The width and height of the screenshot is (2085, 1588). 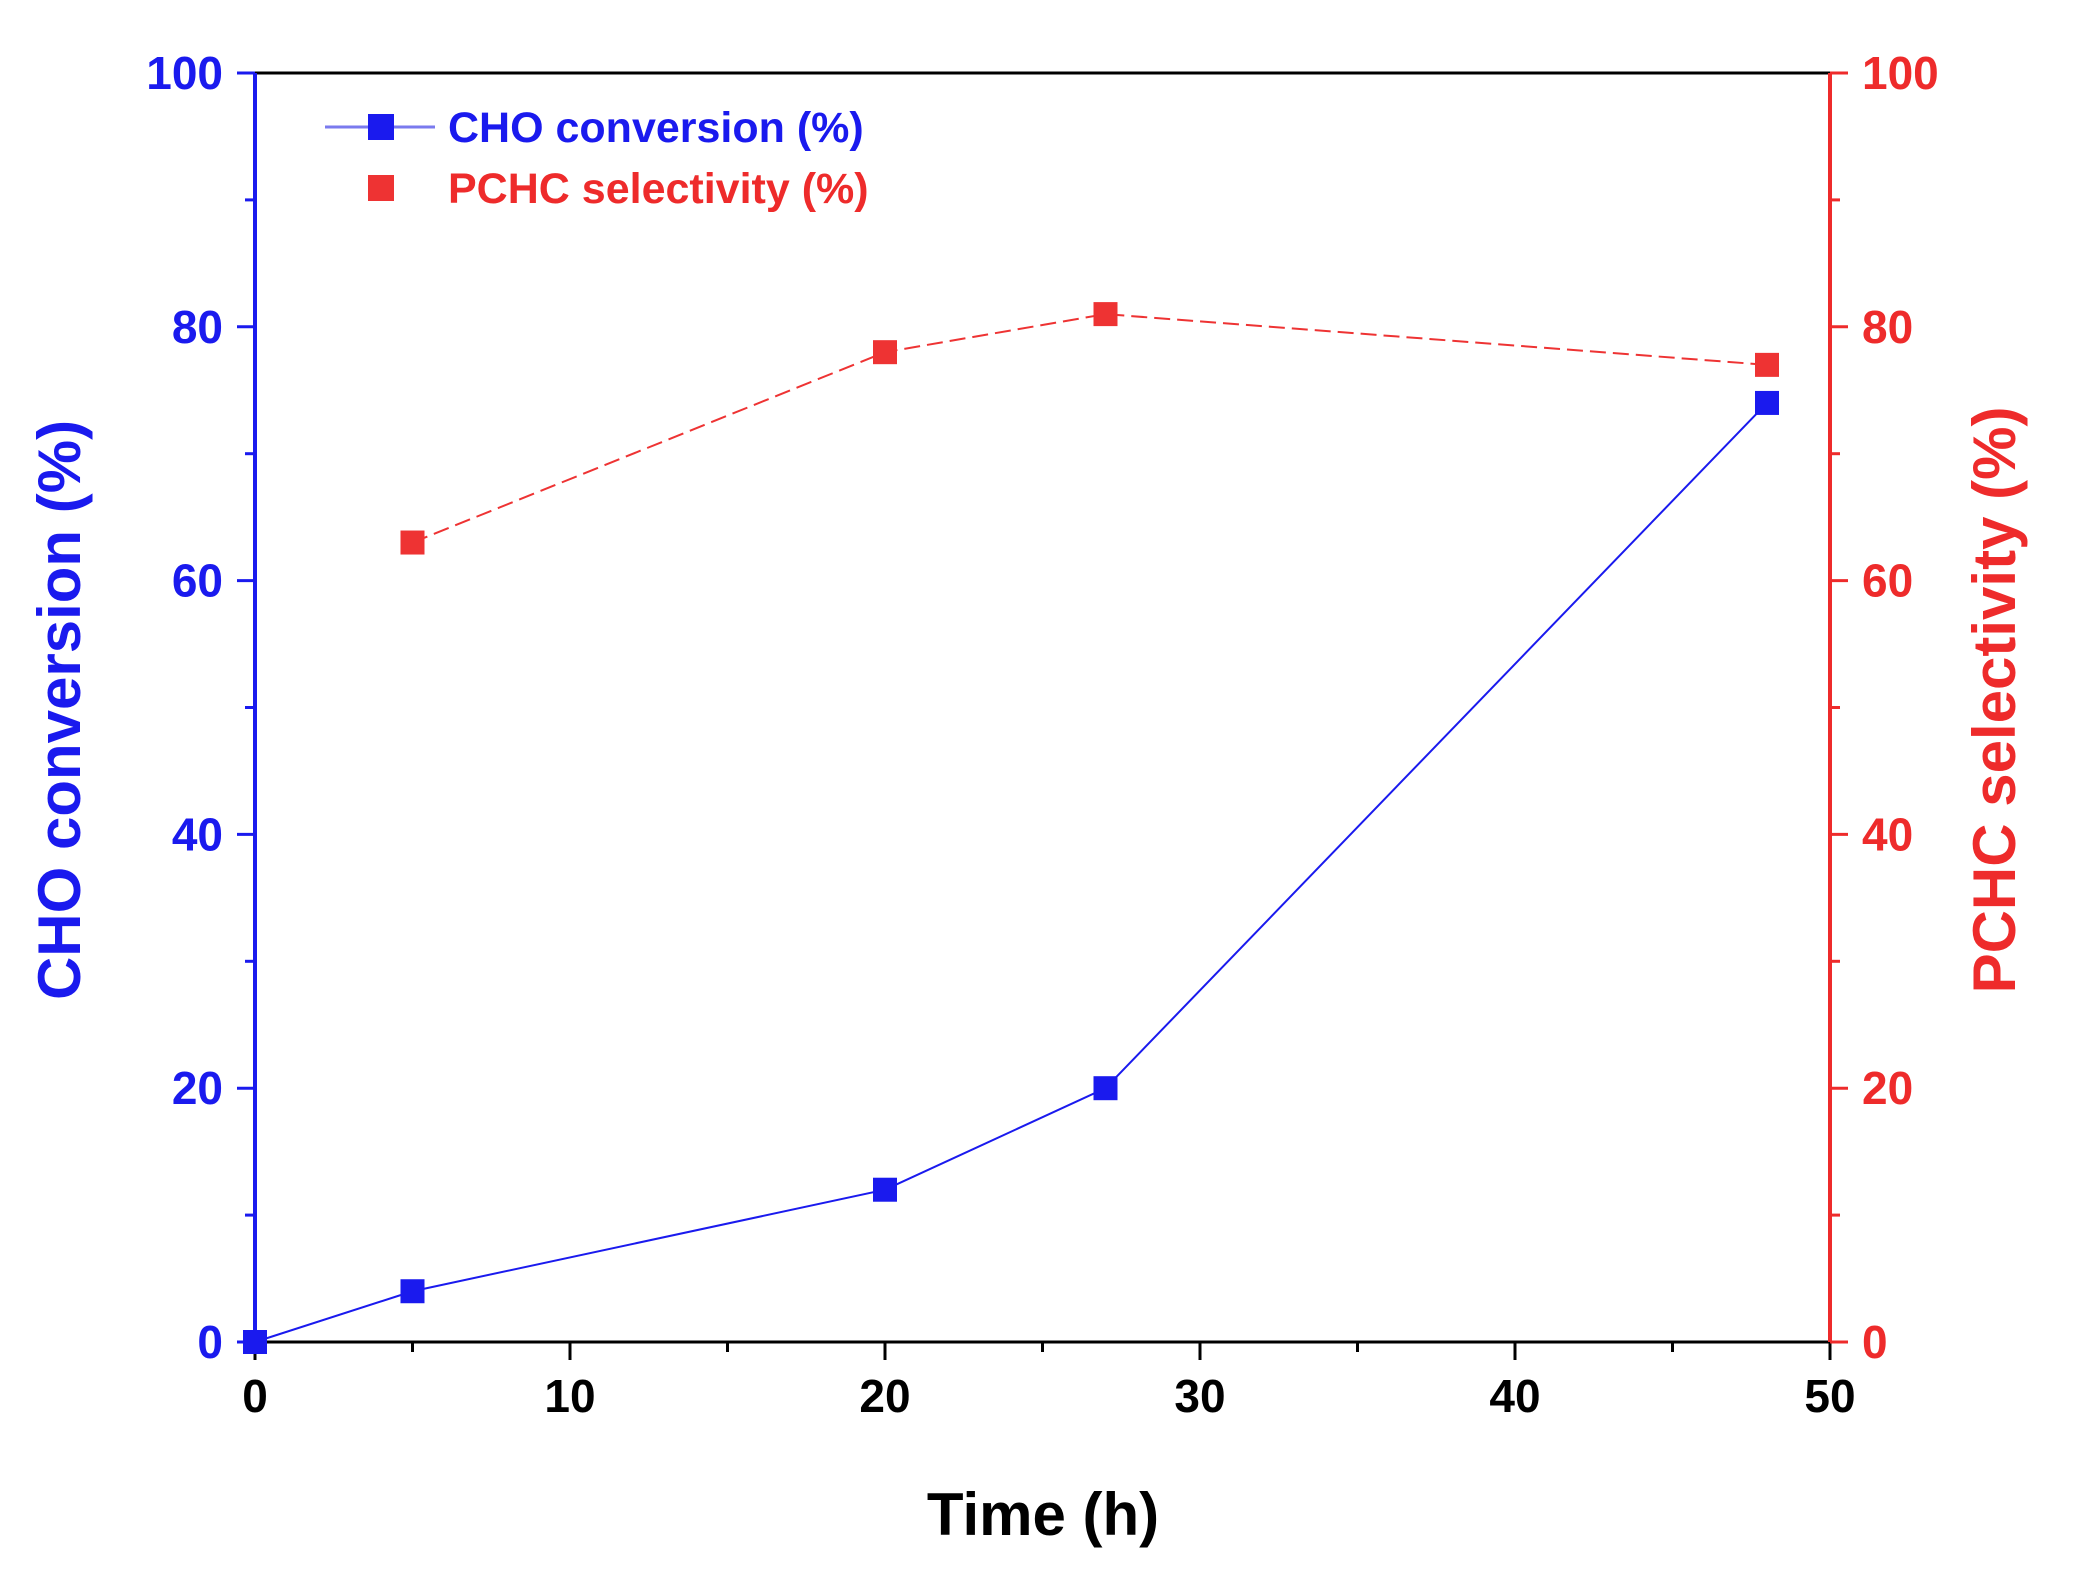 What do you see at coordinates (1875, 1342) in the screenshot?
I see `right-y-tick-label: 0` at bounding box center [1875, 1342].